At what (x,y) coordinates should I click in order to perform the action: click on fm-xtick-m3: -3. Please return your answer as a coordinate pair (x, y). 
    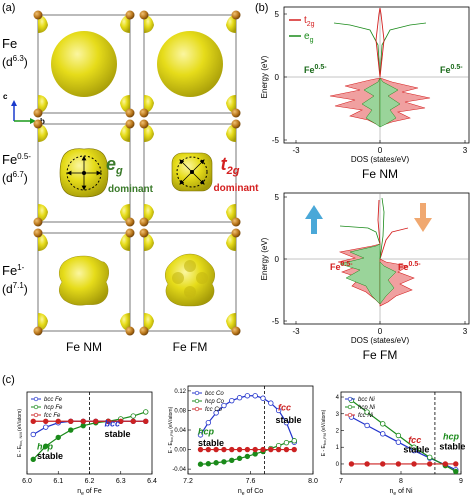
    Looking at the image, I should click on (296, 331).